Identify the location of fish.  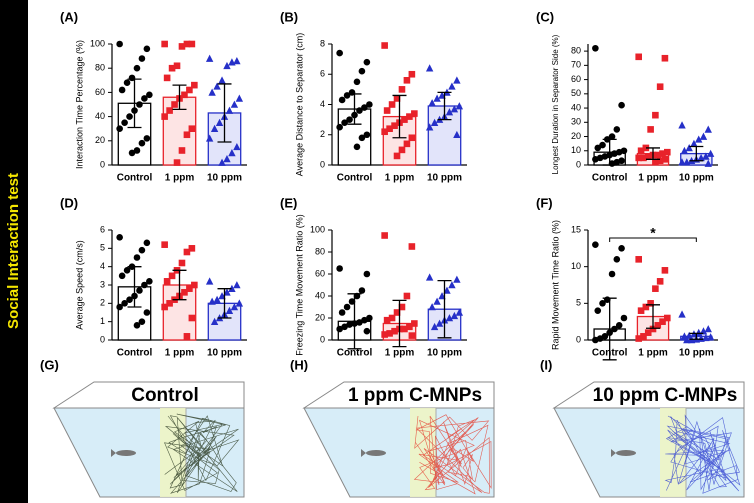
(376, 453).